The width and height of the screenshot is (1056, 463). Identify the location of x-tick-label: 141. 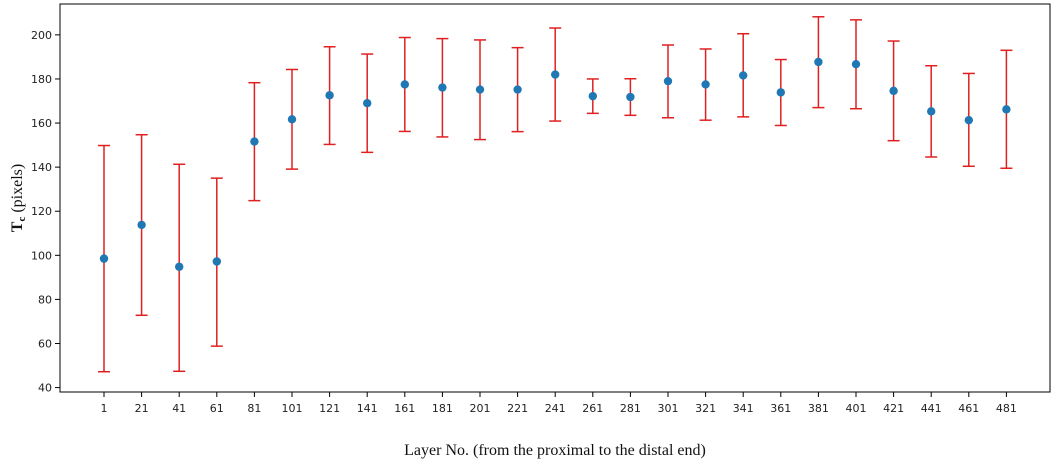
(367, 408).